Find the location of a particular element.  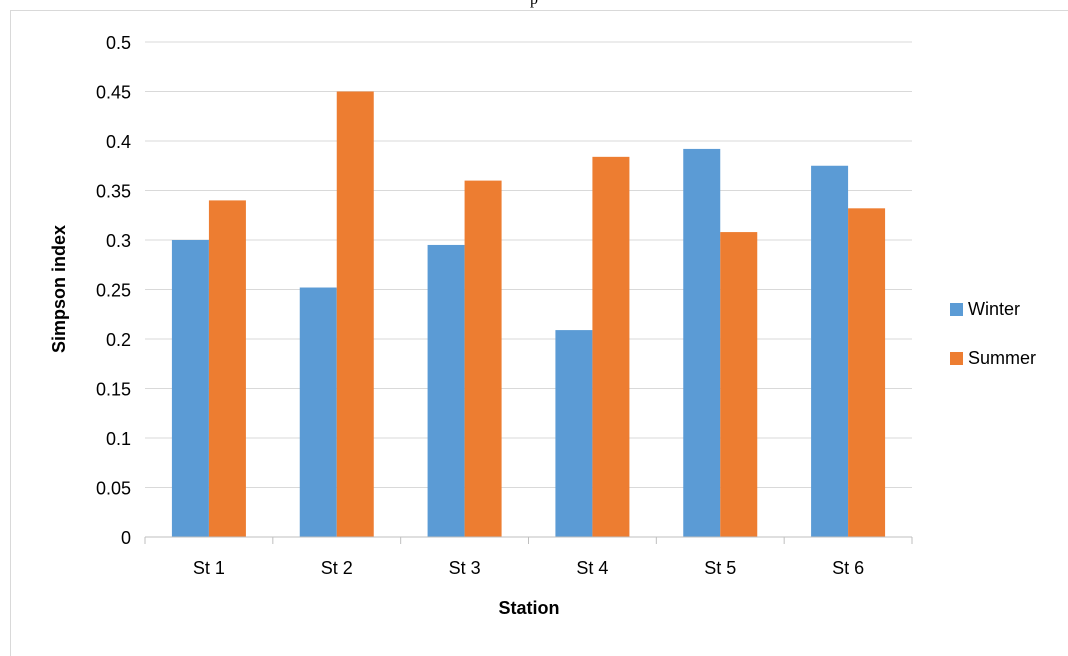

x-tick-label: St 3 is located at coordinates (465, 568).